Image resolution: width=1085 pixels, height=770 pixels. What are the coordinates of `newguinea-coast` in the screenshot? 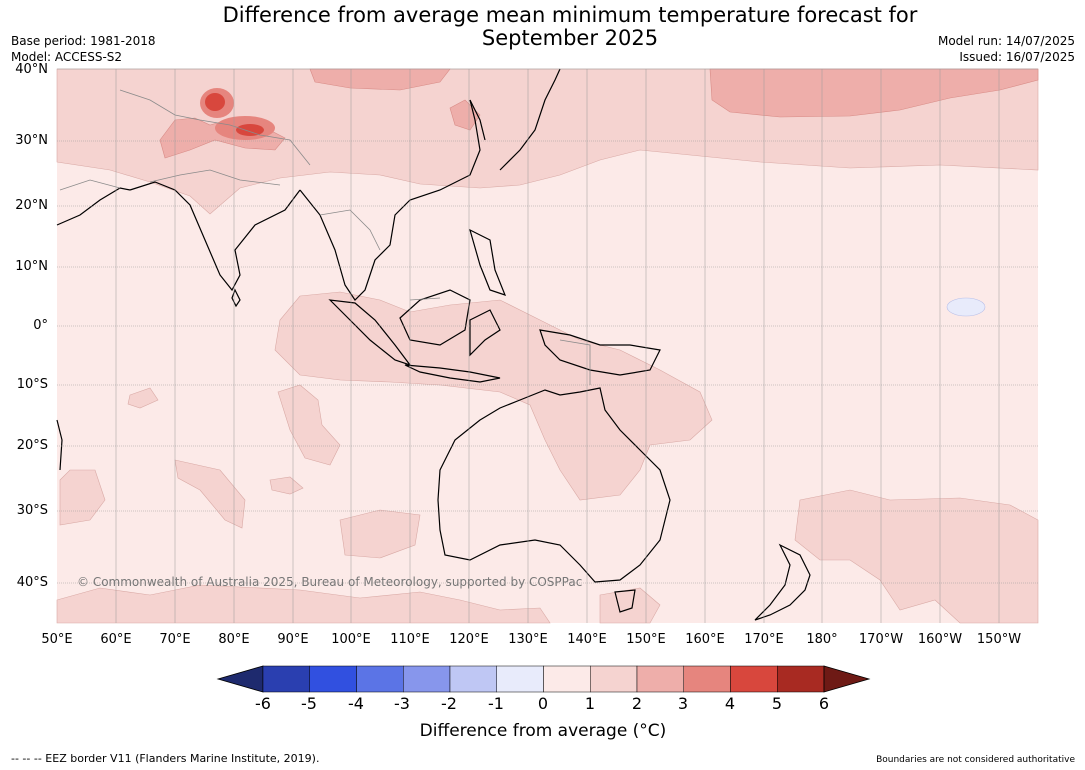 It's located at (600, 352).